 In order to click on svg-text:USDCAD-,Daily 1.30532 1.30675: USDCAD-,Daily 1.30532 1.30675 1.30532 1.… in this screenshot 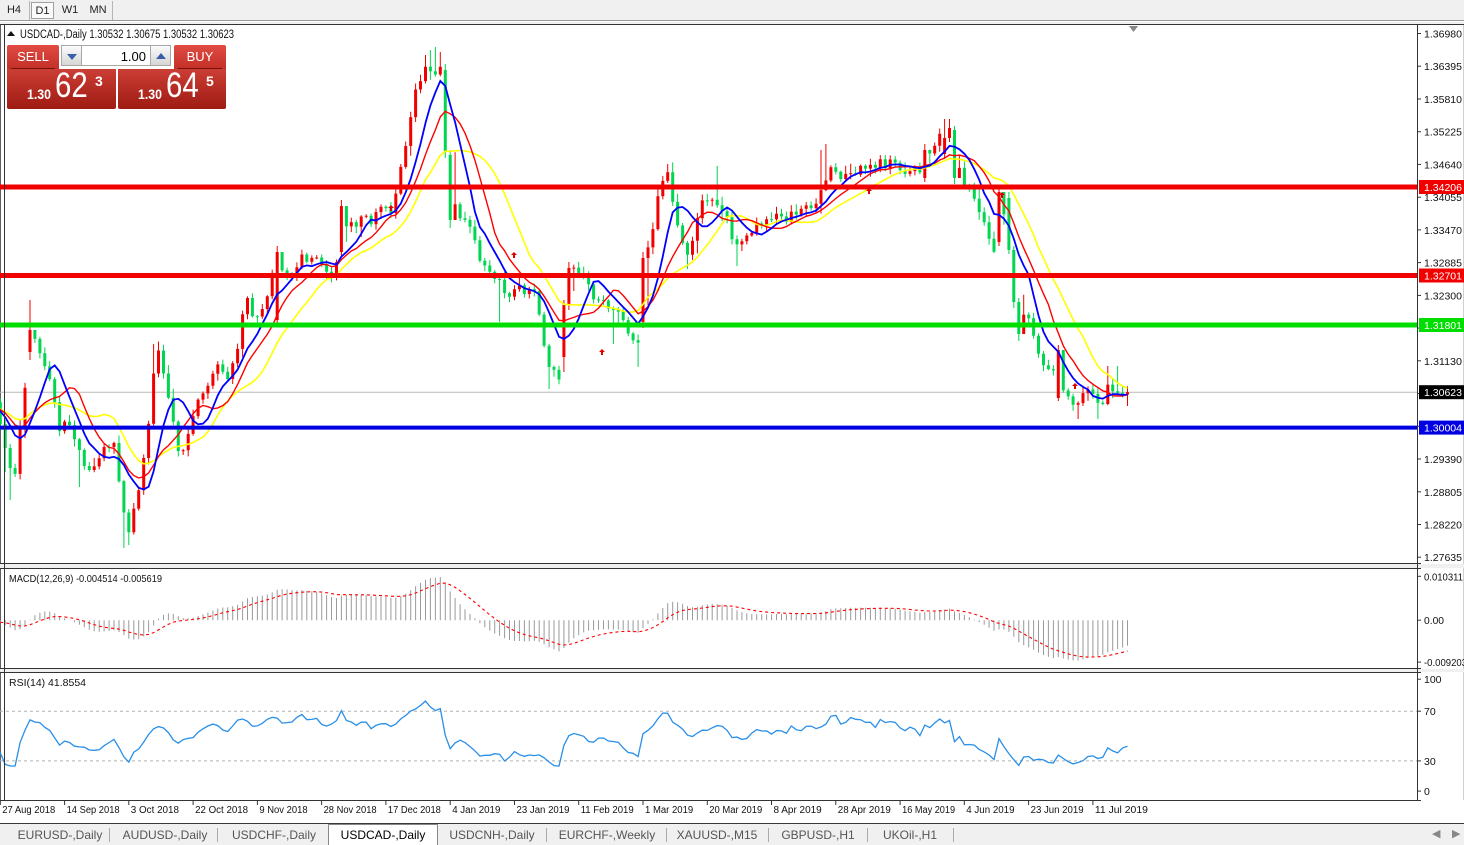, I will do `click(127, 35)`.